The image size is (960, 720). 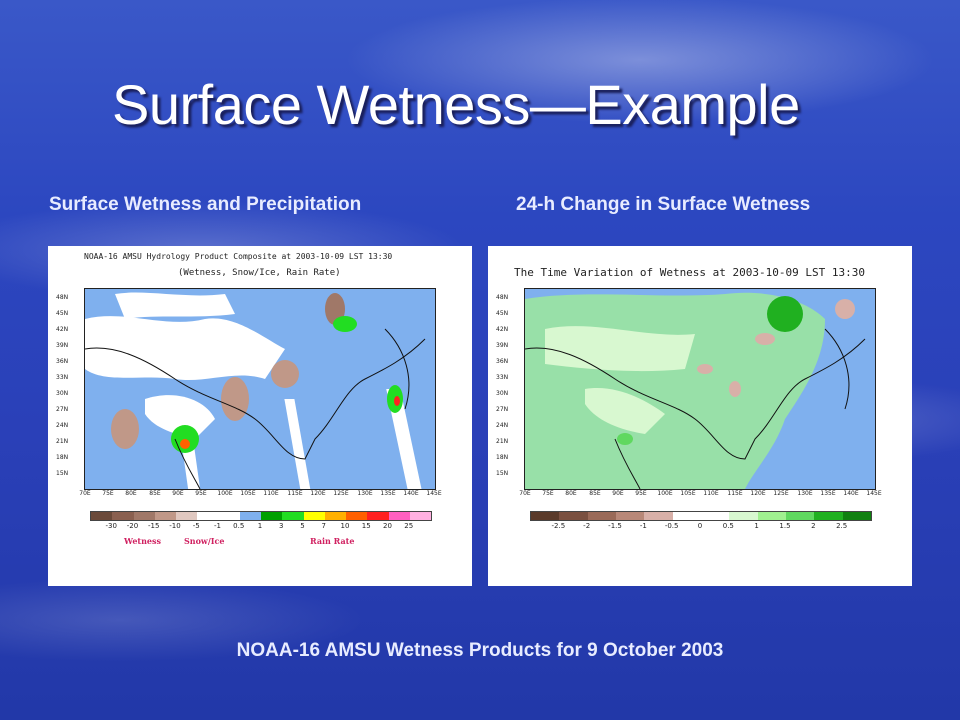 What do you see at coordinates (851, 493) in the screenshot?
I see `lon-tick: 140E` at bounding box center [851, 493].